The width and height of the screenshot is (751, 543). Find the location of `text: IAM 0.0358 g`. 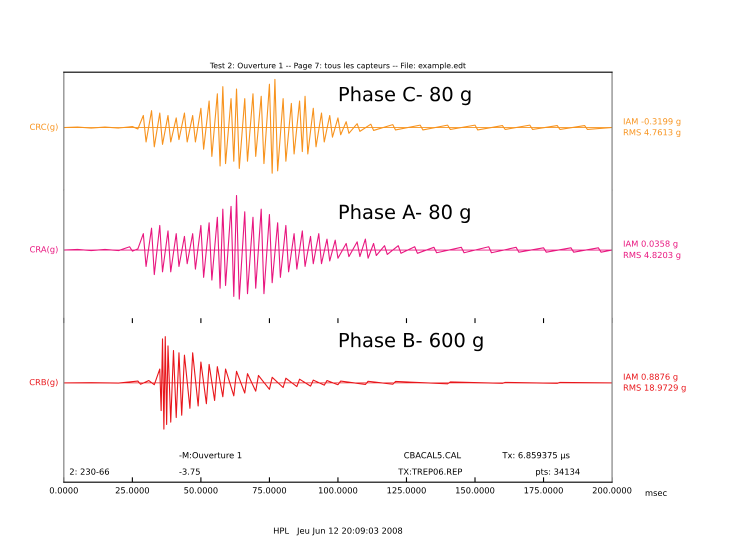

text: IAM 0.0358 g is located at coordinates (651, 244).